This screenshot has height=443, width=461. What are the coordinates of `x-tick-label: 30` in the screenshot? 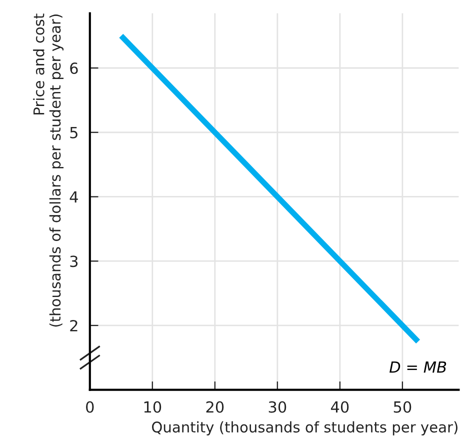 It's located at (277, 407).